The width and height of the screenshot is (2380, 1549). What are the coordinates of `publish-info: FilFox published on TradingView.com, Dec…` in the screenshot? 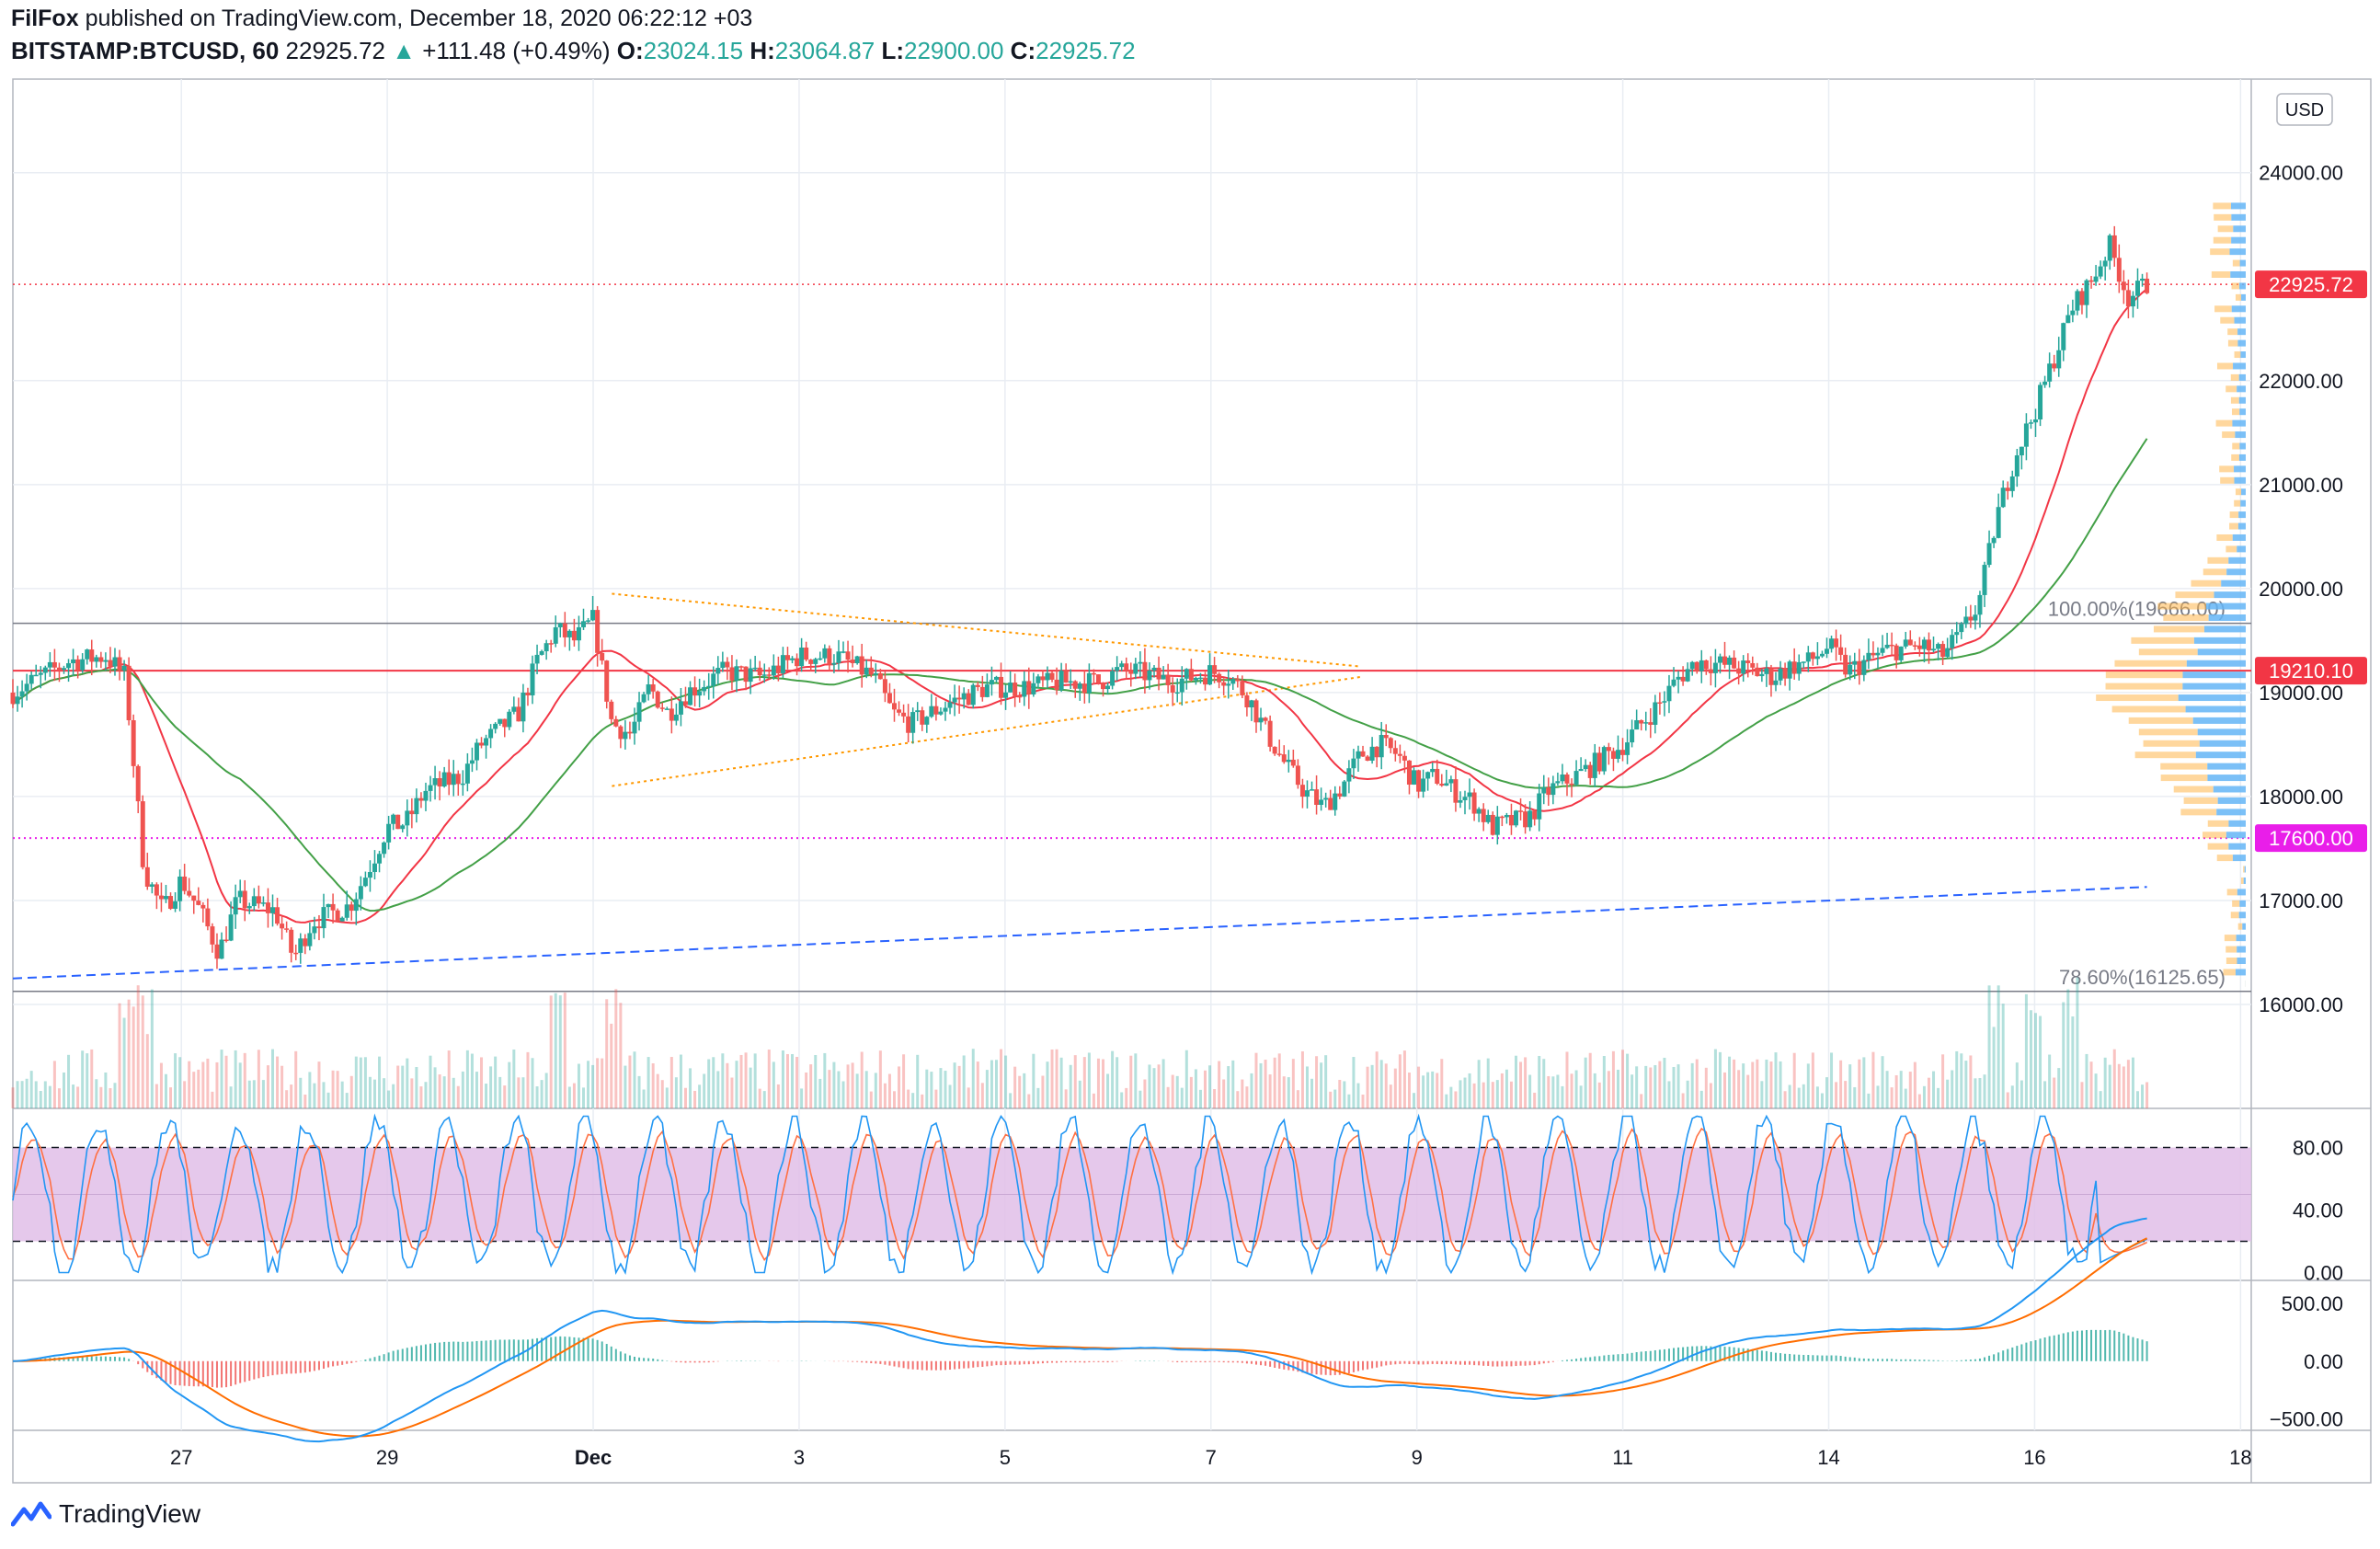 It's located at (381, 19).